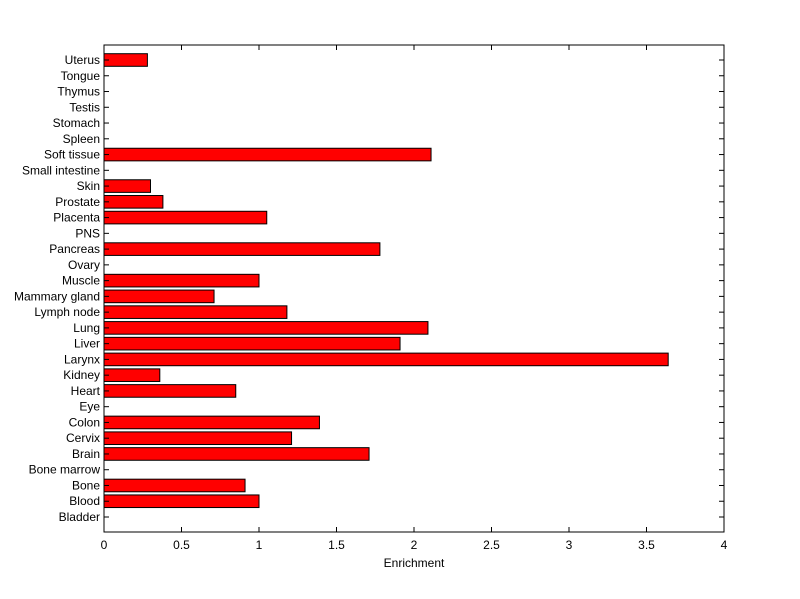  Describe the element at coordinates (386, 359) in the screenshot. I see `bar-larynx` at that location.